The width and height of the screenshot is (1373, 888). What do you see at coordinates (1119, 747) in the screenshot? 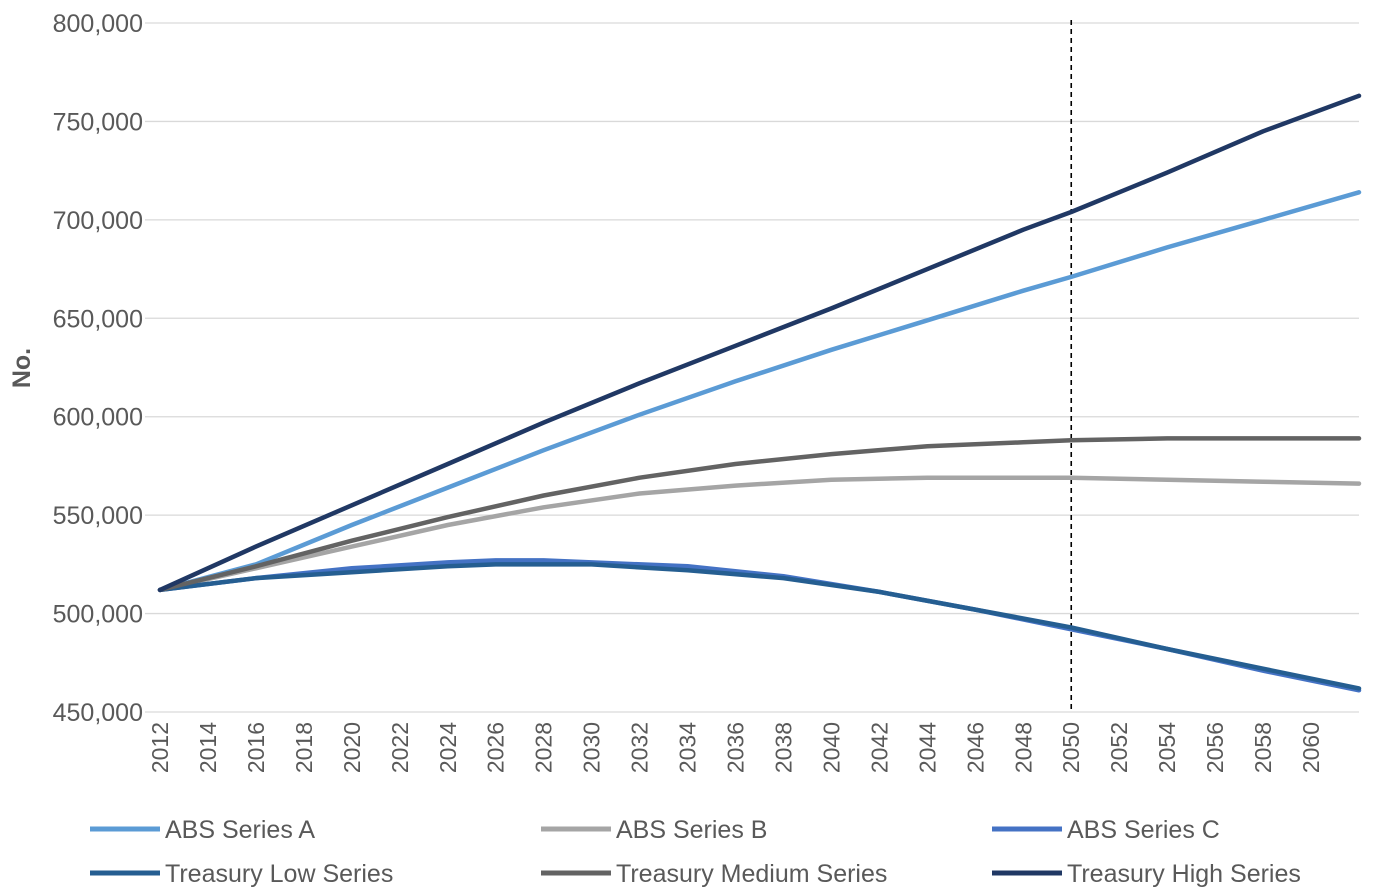
I see `x-tick-label: 2052` at bounding box center [1119, 747].